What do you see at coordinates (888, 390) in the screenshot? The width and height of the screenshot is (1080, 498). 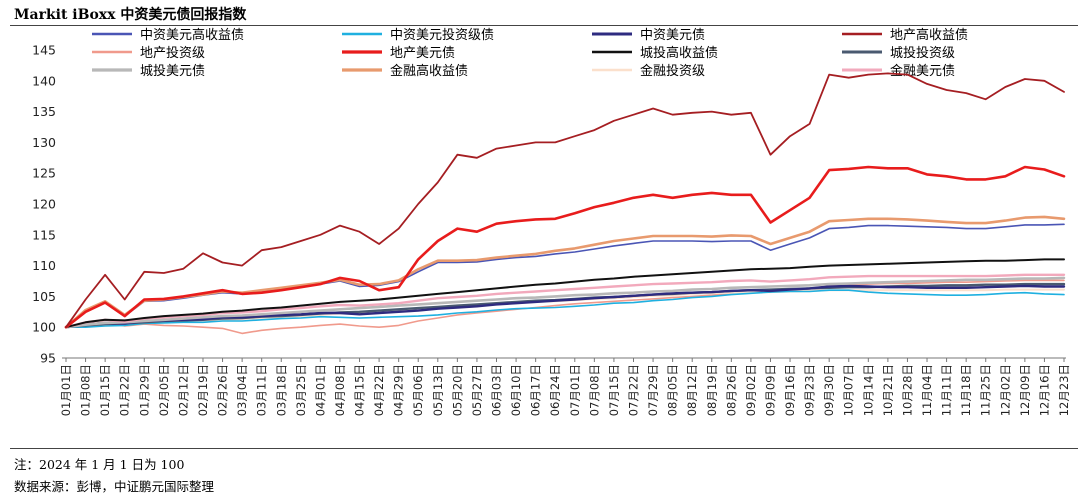 I see `x-tick-label: 10月21日` at bounding box center [888, 390].